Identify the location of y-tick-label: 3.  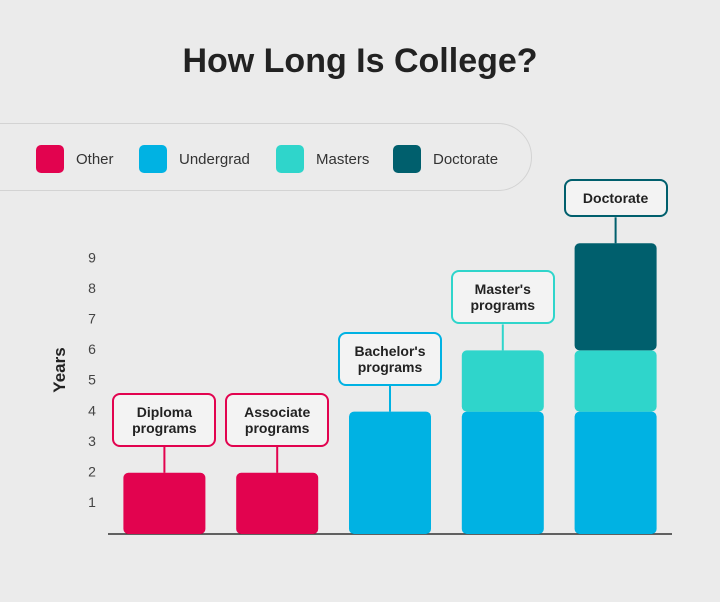
(92, 441).